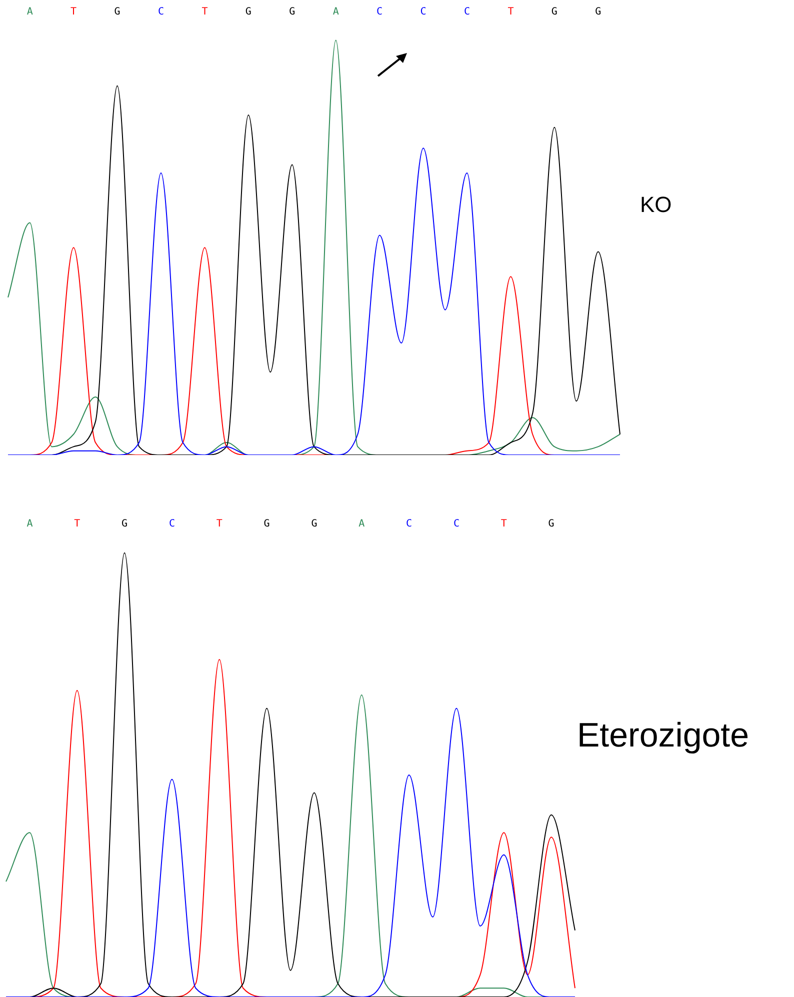  Describe the element at coordinates (663, 735) in the screenshot. I see `text: Eterozigote` at that location.